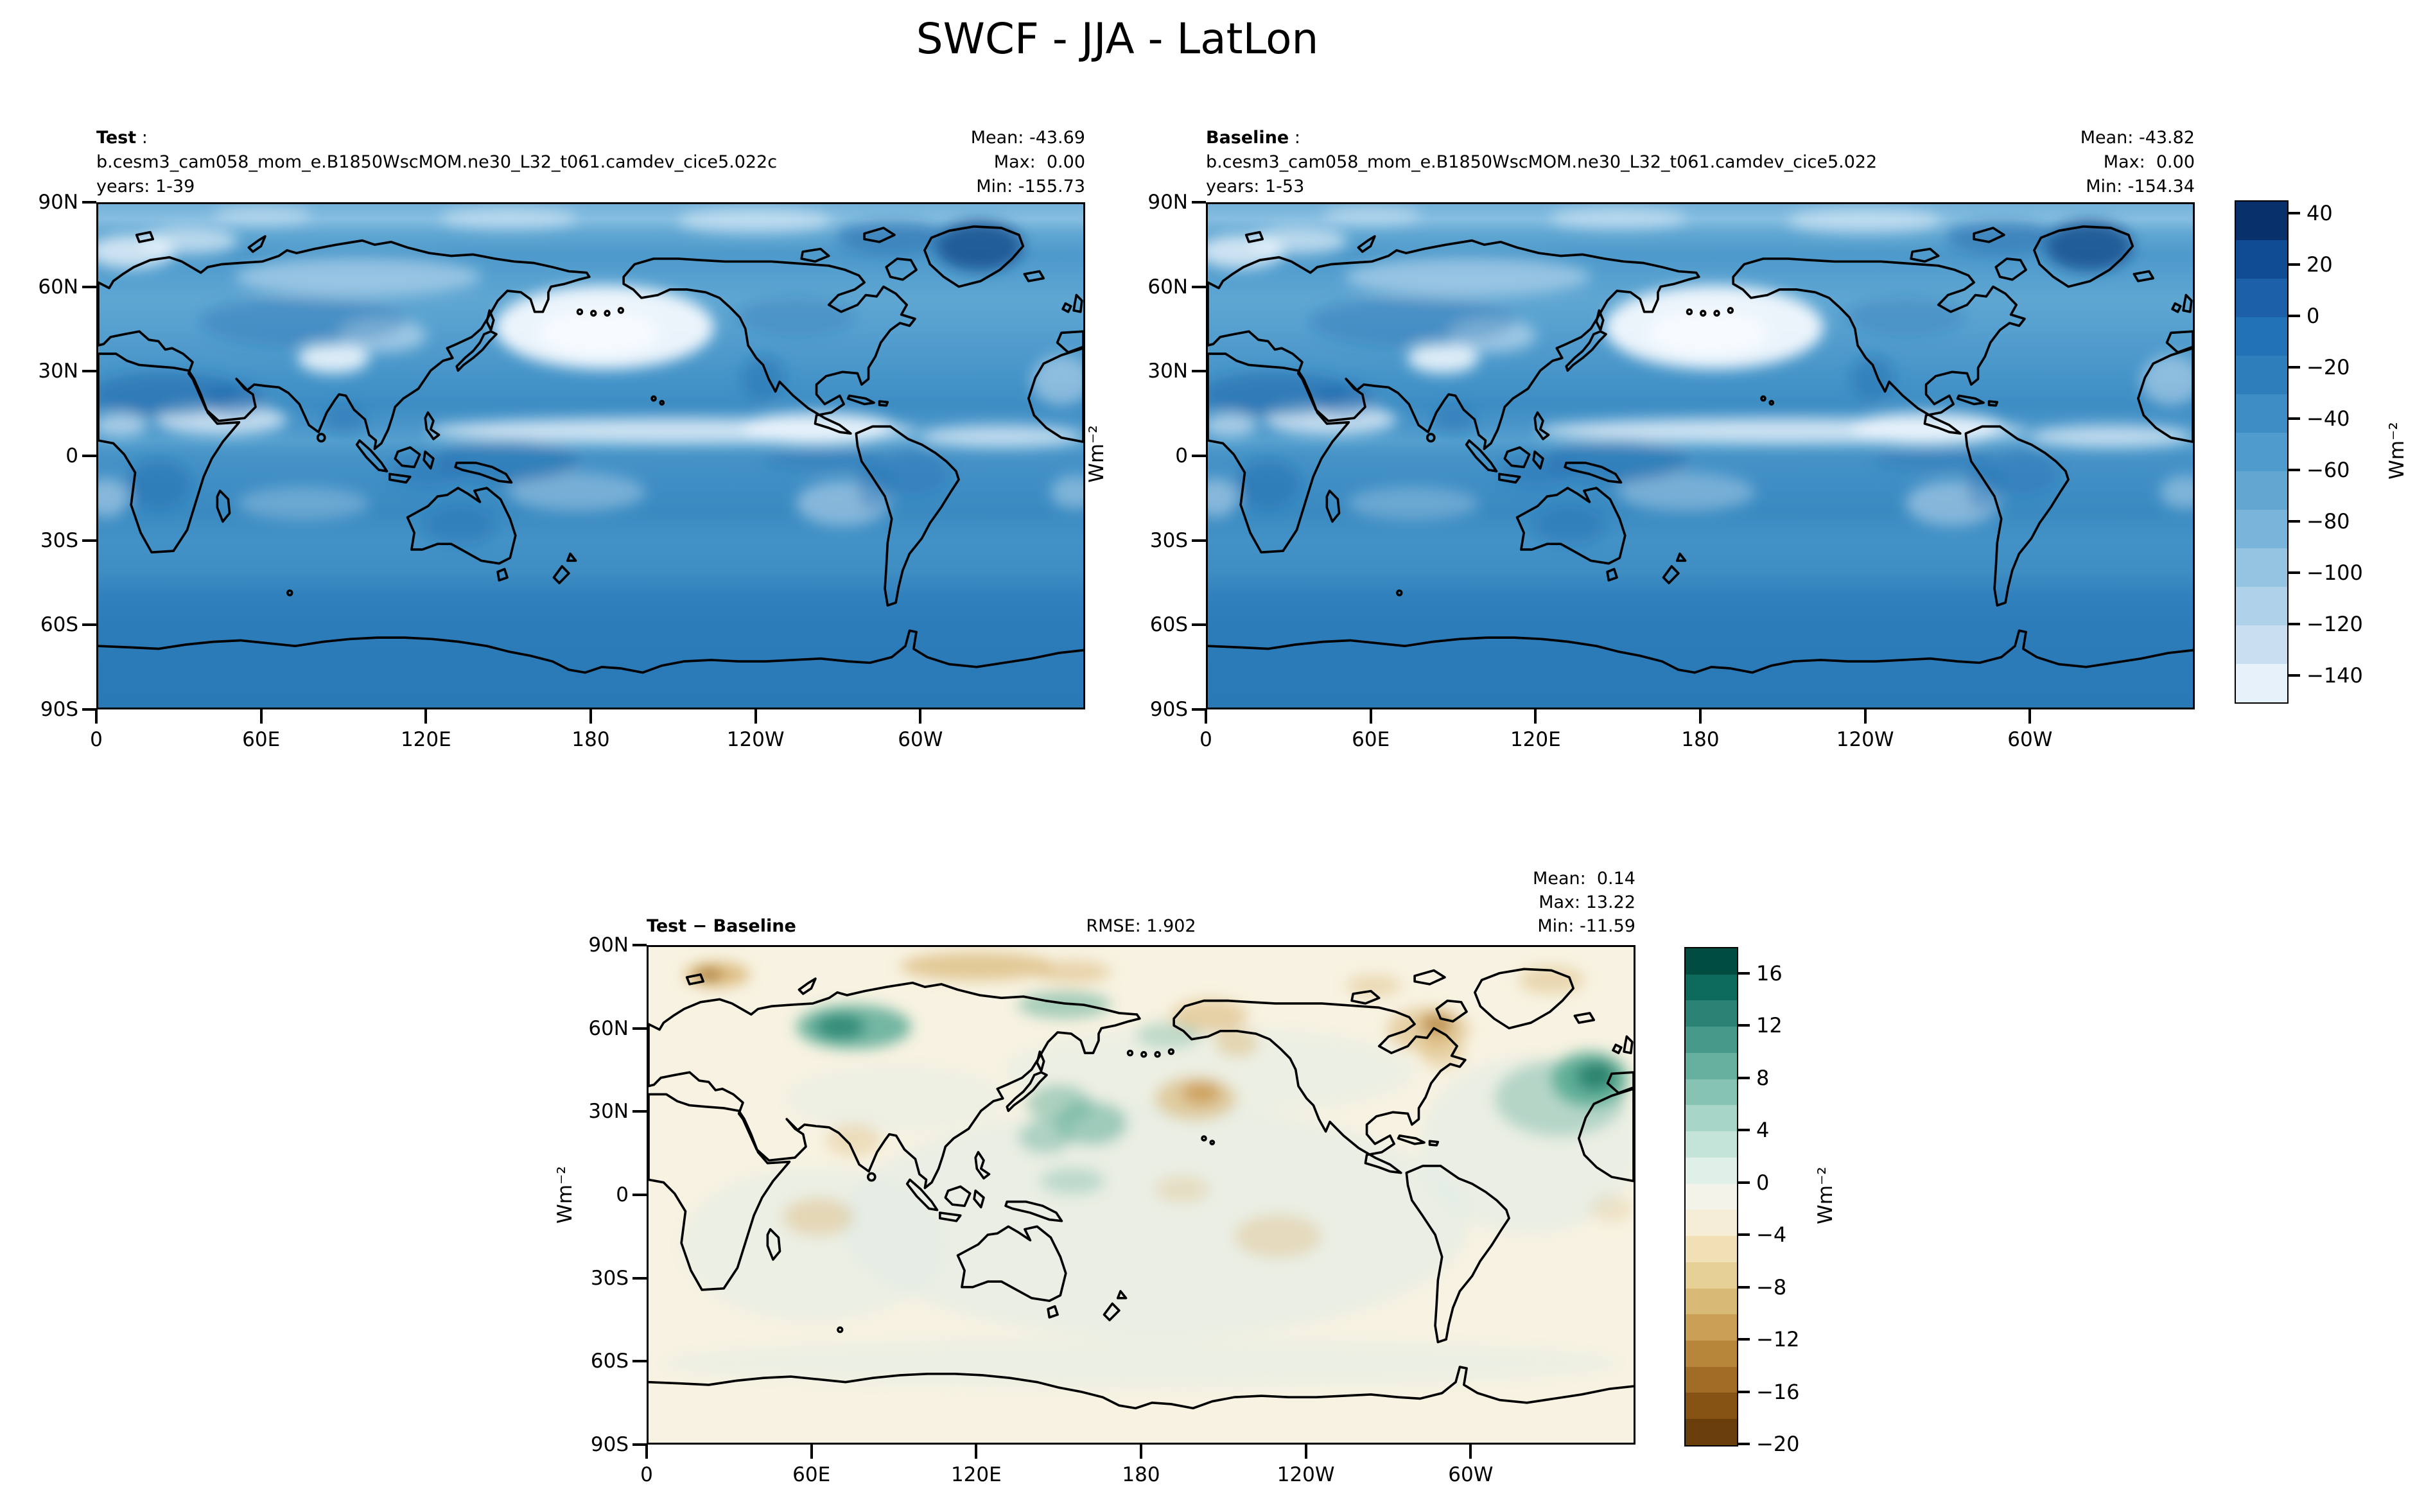 The image size is (2433, 1512). What do you see at coordinates (1253, 138) in the screenshot?
I see `baseline-label: Baseline :` at bounding box center [1253, 138].